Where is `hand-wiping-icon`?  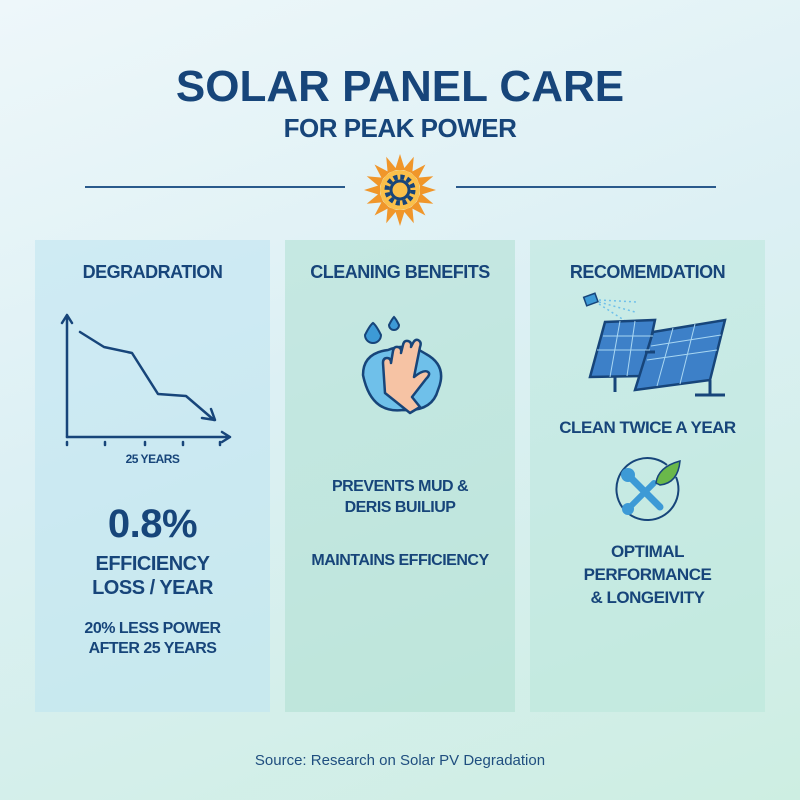 hand-wiping-icon is located at coordinates (402, 365).